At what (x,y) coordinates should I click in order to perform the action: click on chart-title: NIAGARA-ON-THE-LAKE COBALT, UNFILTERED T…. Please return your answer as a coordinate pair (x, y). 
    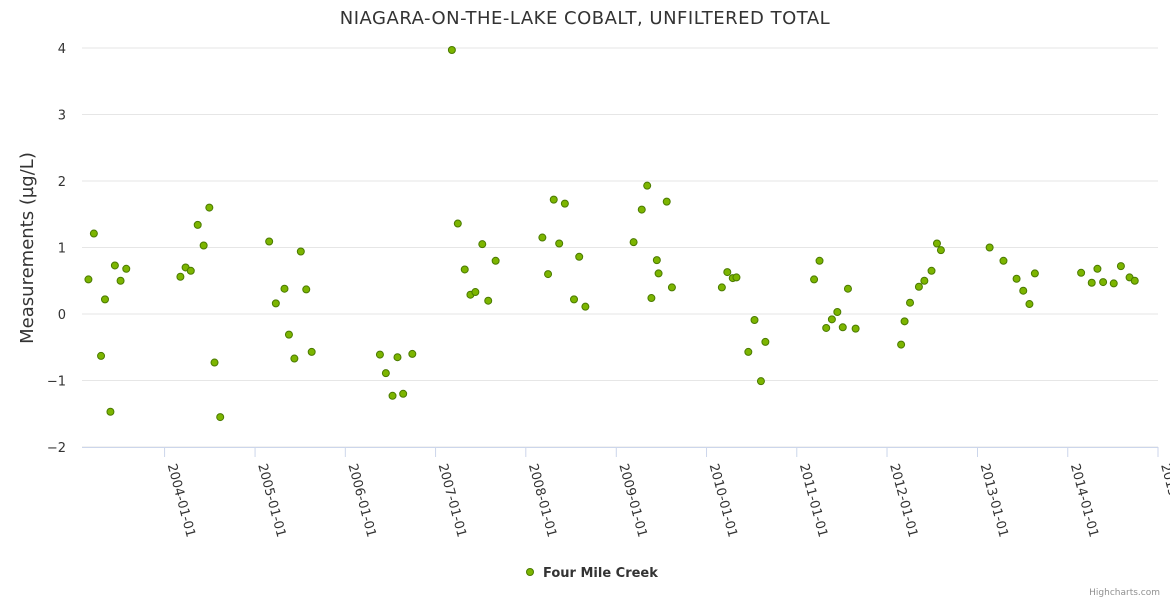
    Looking at the image, I should click on (585, 18).